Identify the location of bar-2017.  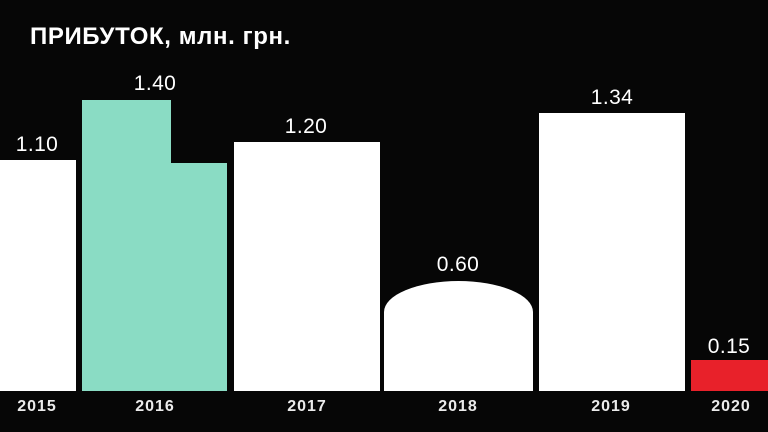
(307, 266).